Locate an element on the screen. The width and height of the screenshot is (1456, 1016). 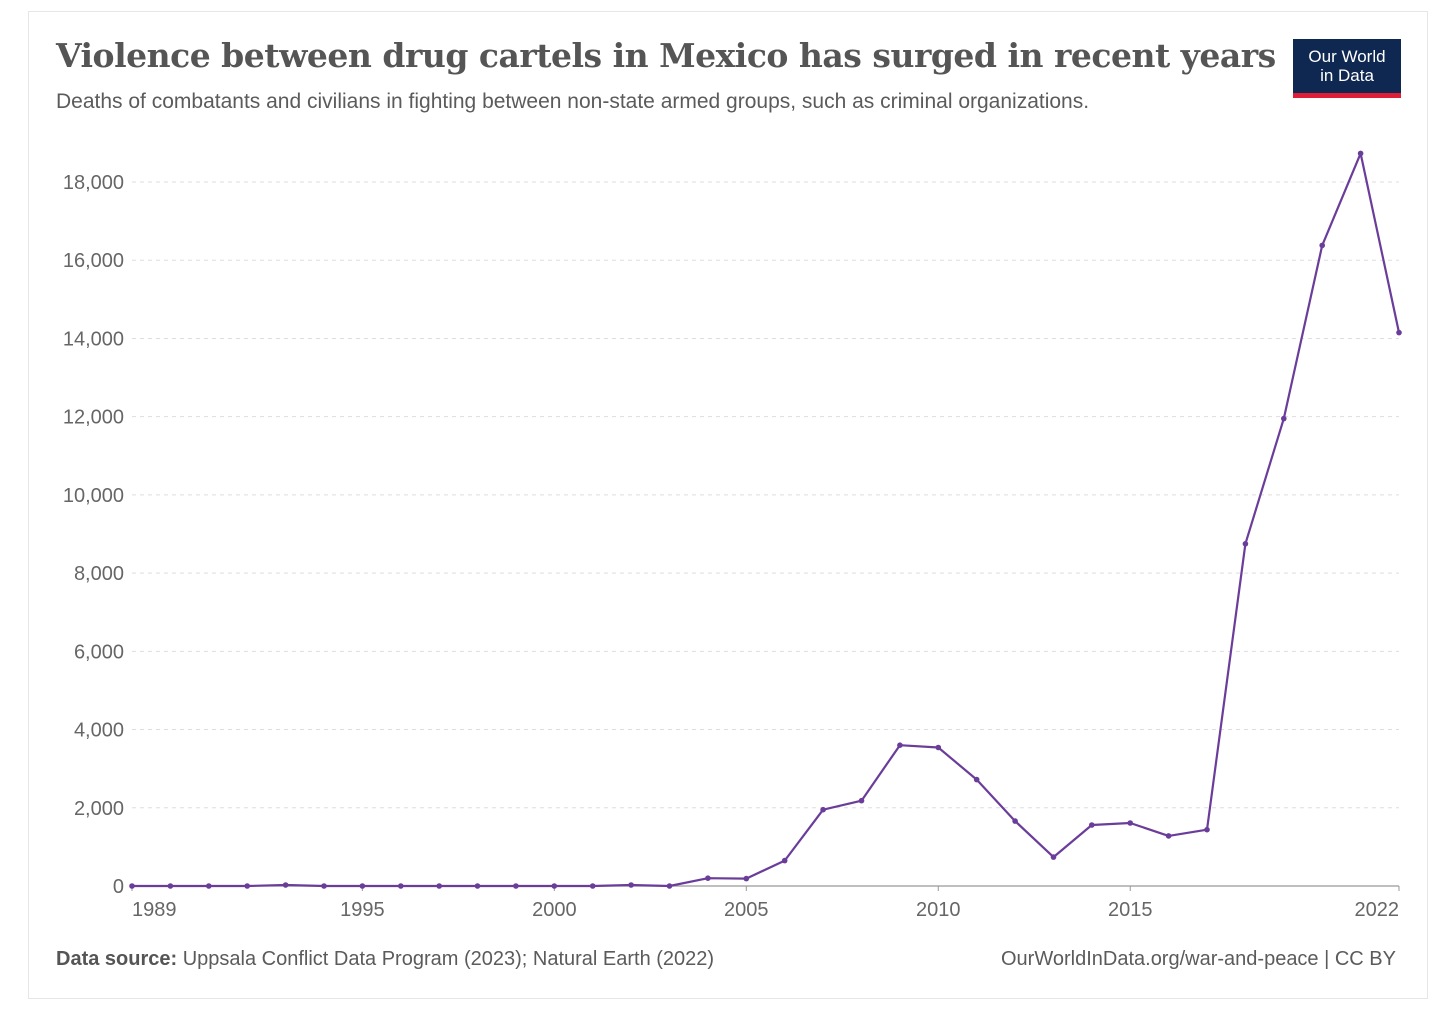
x-tick-label: 2010 is located at coordinates (938, 910).